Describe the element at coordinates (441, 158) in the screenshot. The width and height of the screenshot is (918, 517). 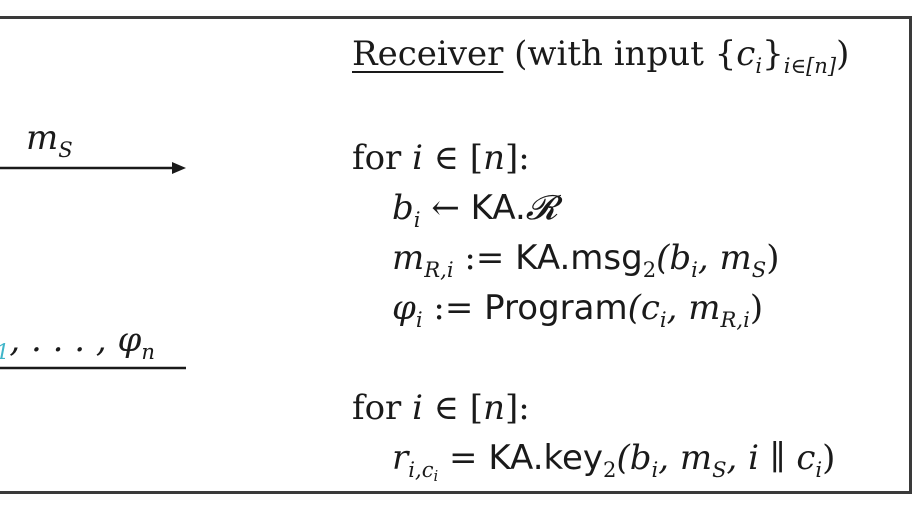
I see `loop1-header: for i ∈ [n]:` at that location.